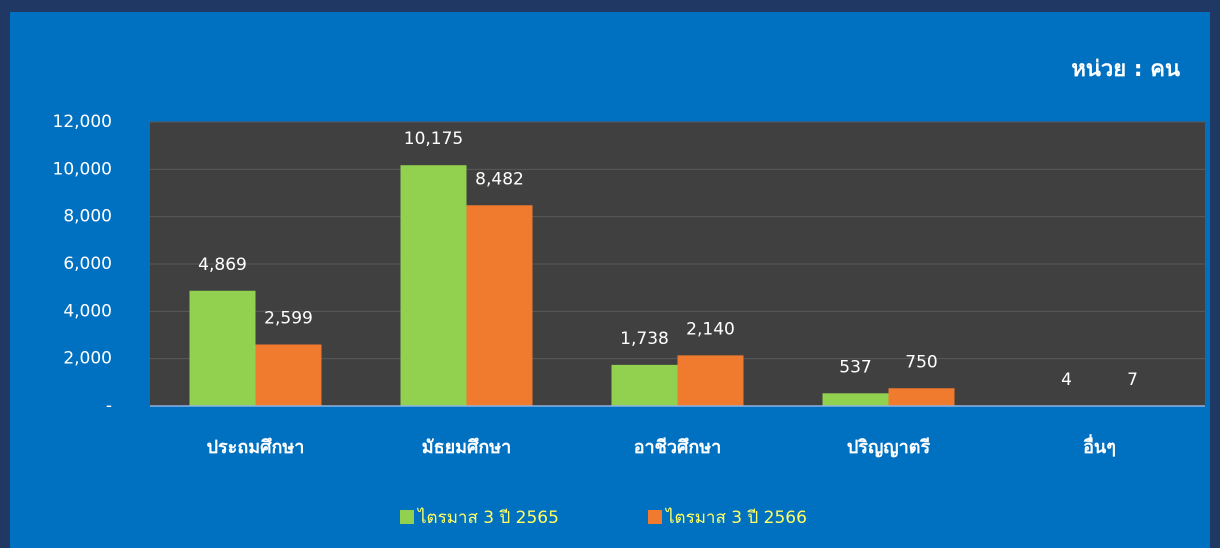 This screenshot has width=1220, height=548. Describe the element at coordinates (499, 179) in the screenshot. I see `value-label: 8,482` at that location.